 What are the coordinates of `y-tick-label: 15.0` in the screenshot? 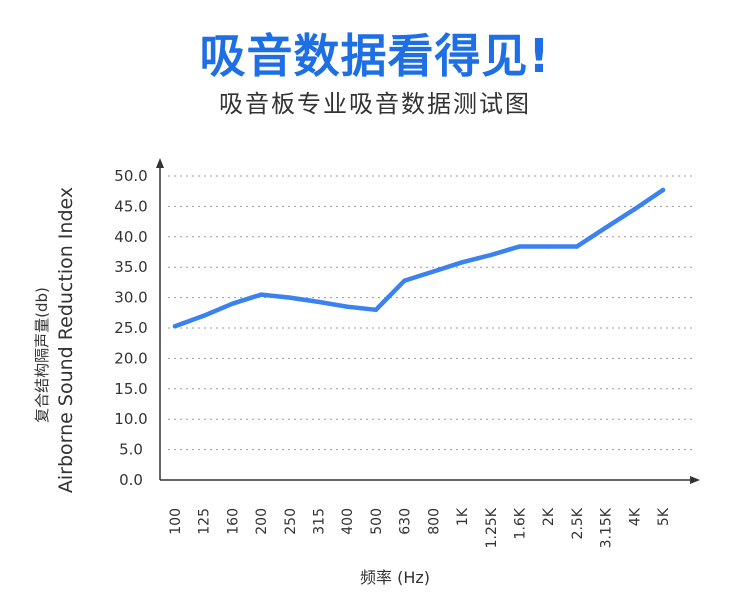 It's located at (130, 389).